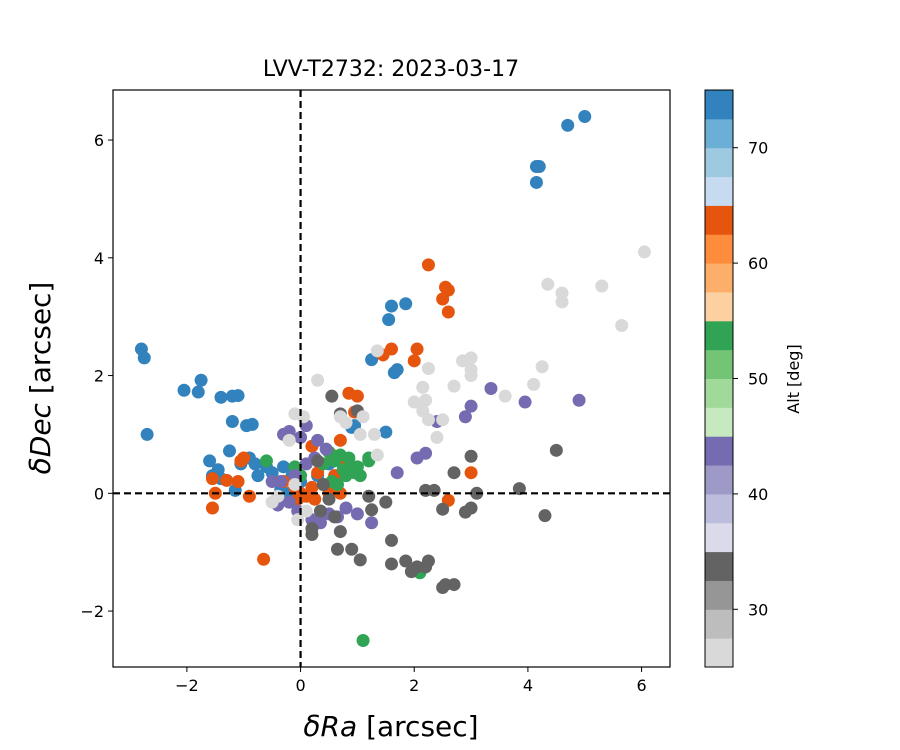 This screenshot has height=750, width=900. I want to click on colorbar: 30 40 50 60 70, so click(736, 378).